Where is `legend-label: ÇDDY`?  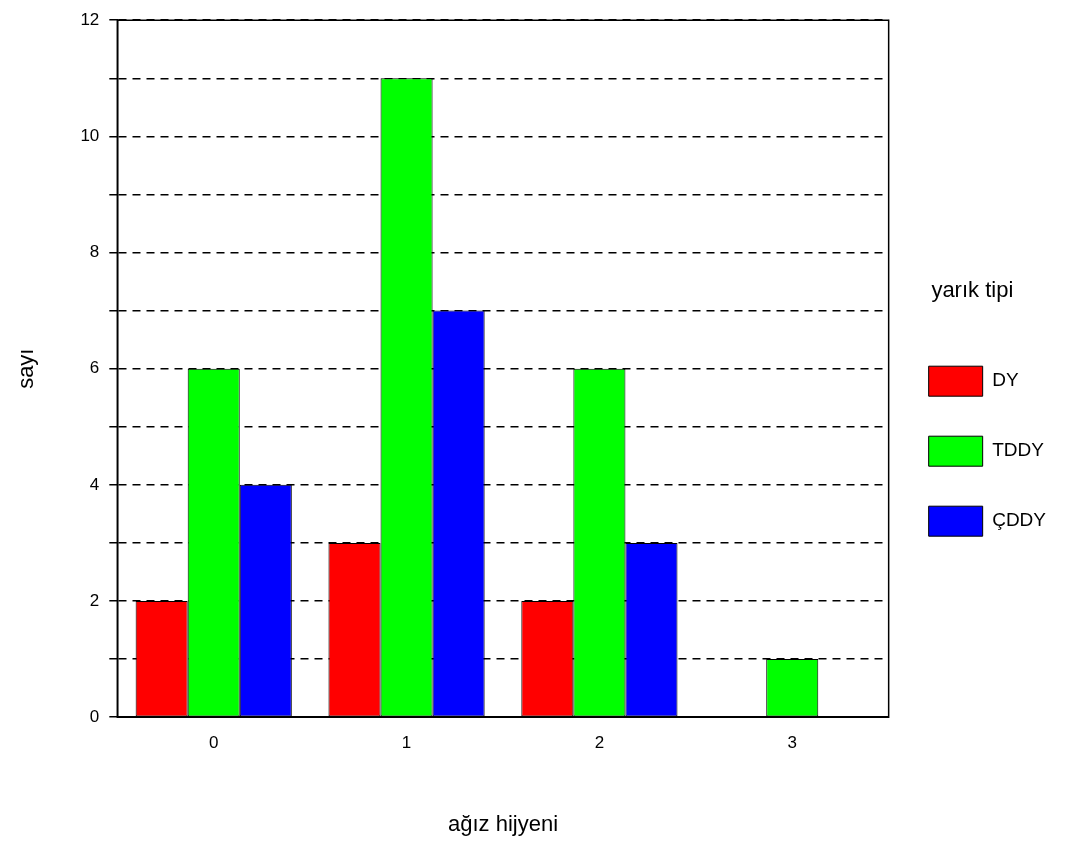
legend-label: ÇDDY is located at coordinates (1019, 520).